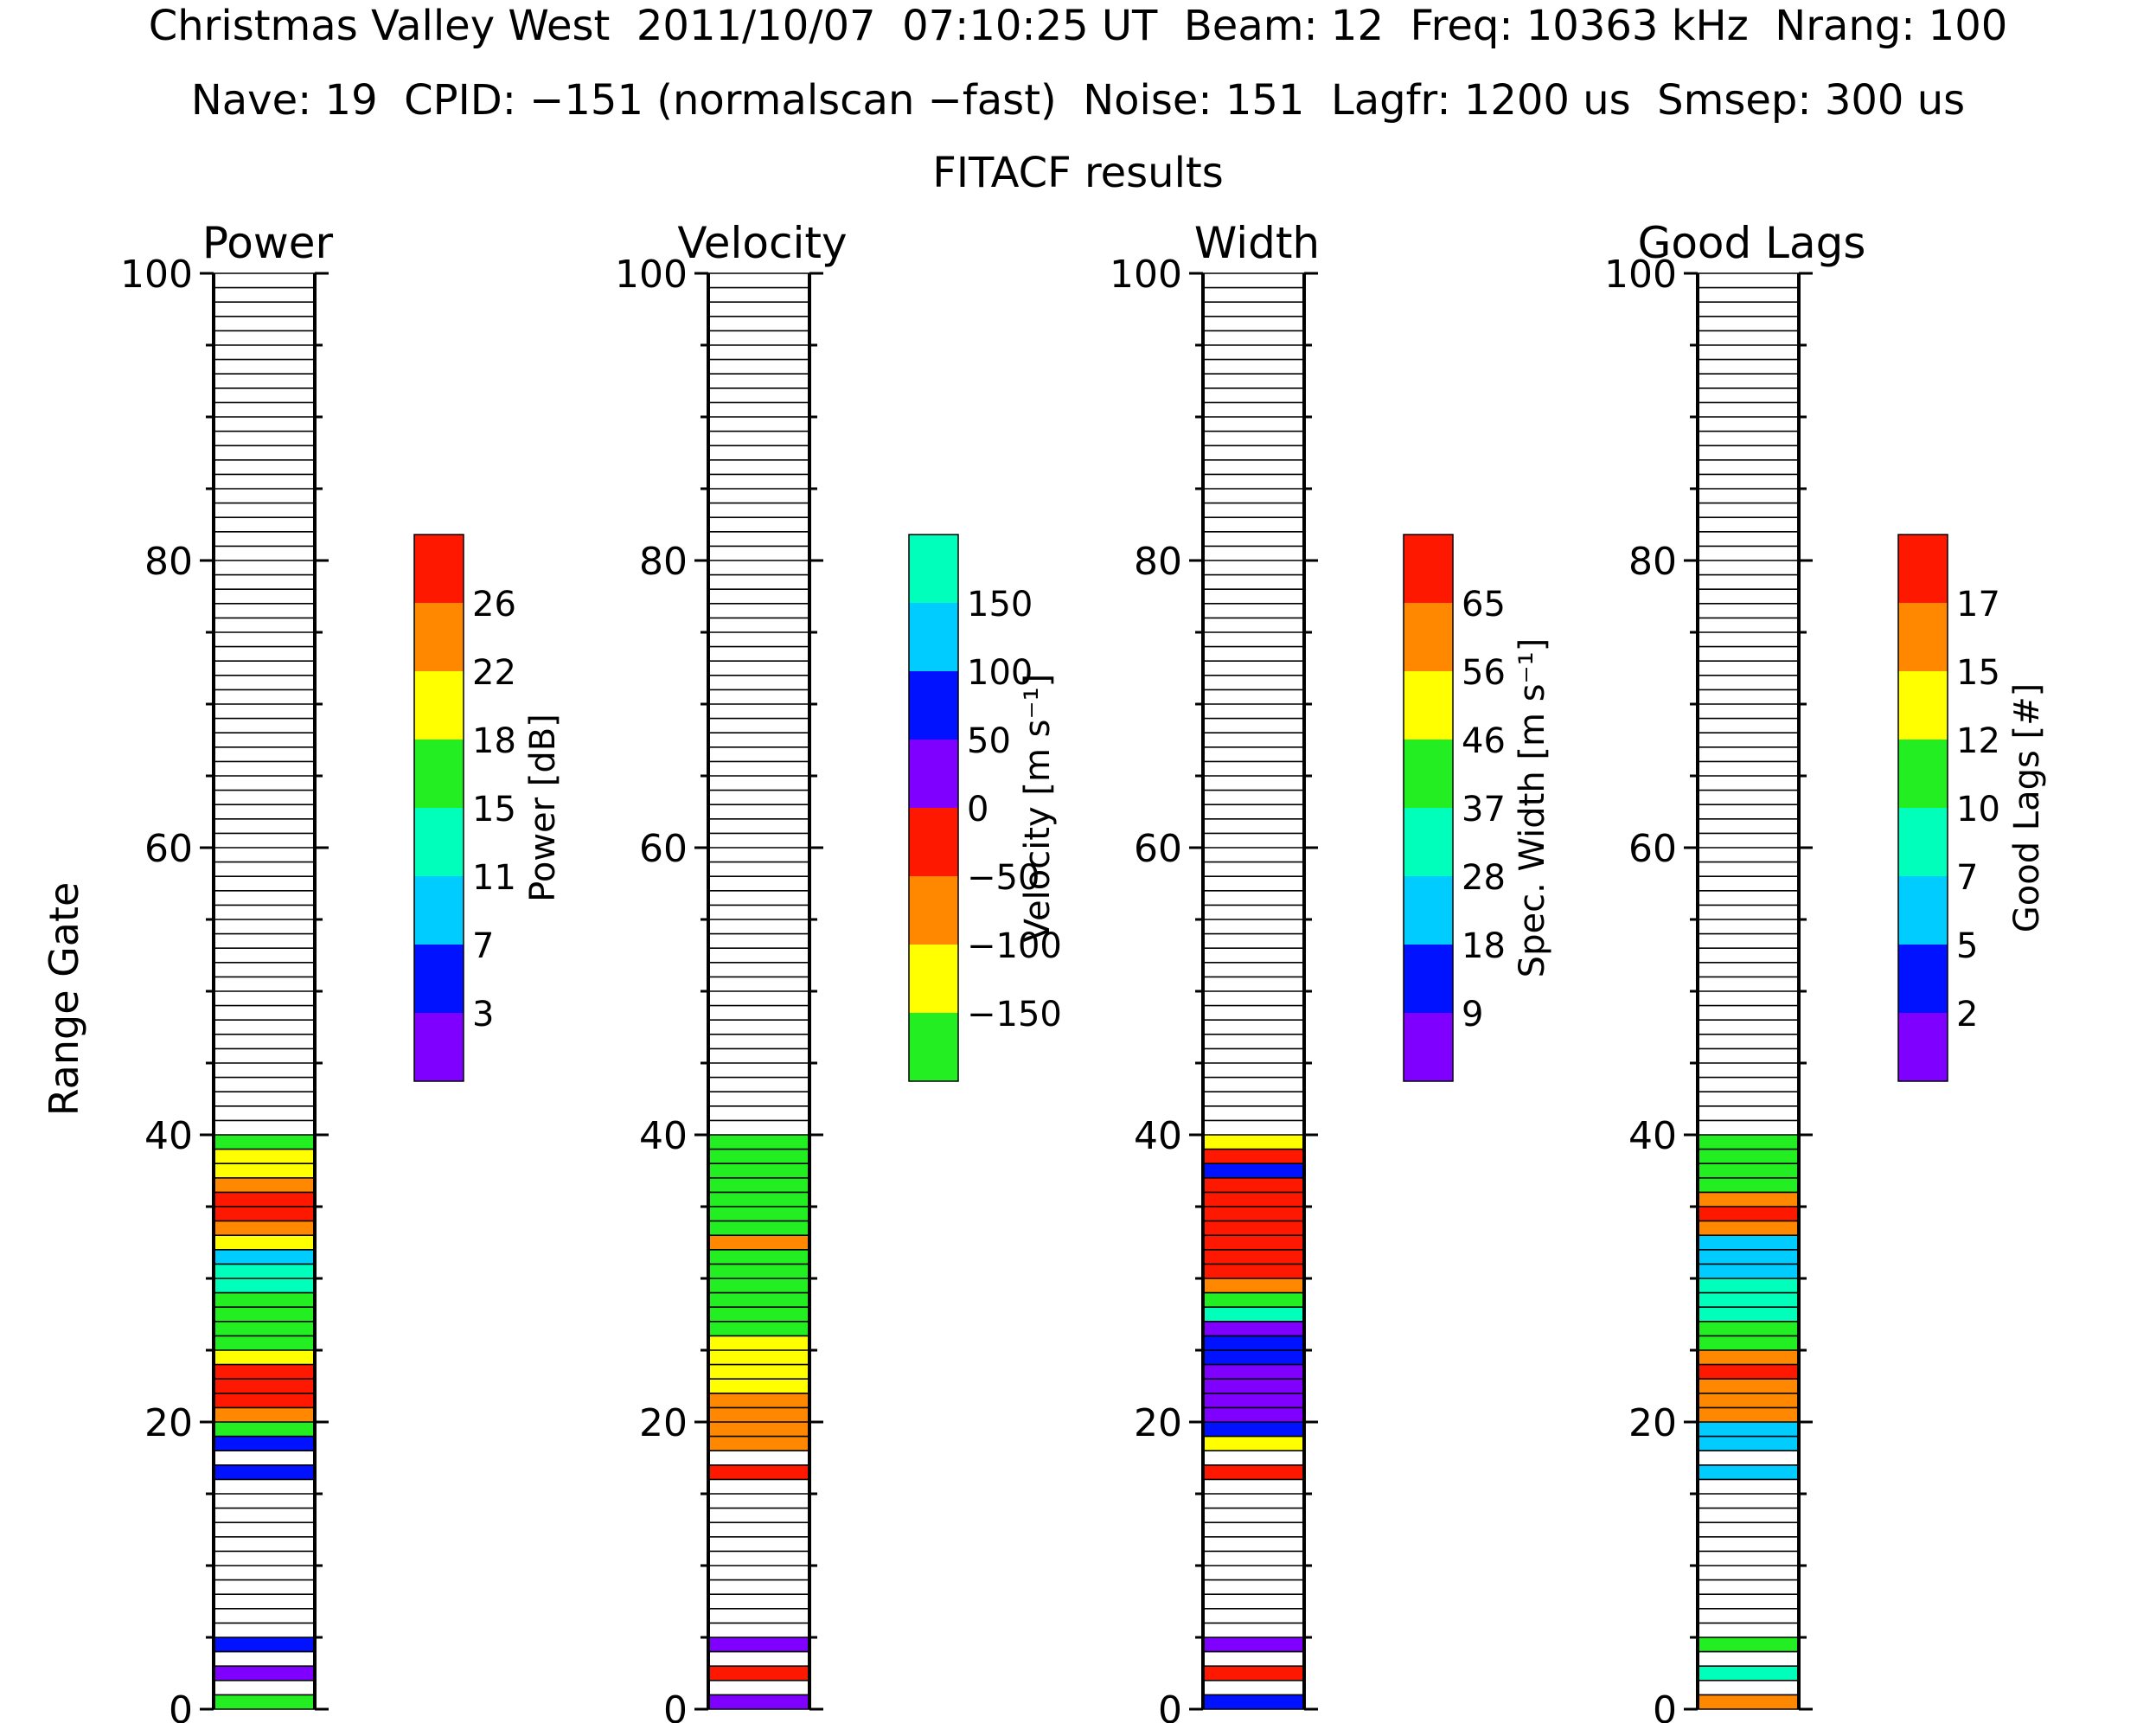  Describe the element at coordinates (168, 1423) in the screenshot. I see `y-tick-label: 20` at that location.